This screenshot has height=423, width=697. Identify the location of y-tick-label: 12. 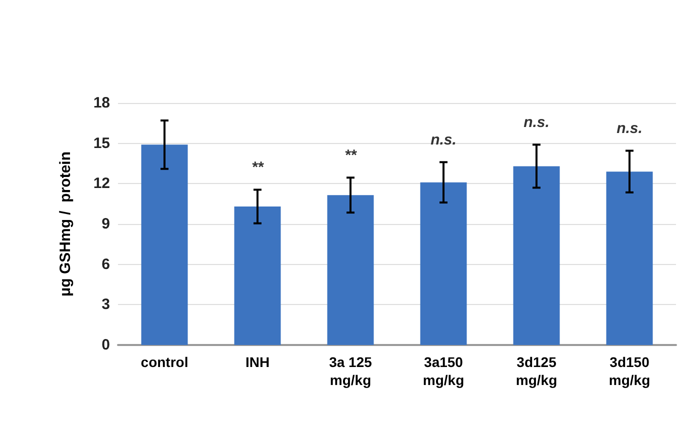
(101, 183).